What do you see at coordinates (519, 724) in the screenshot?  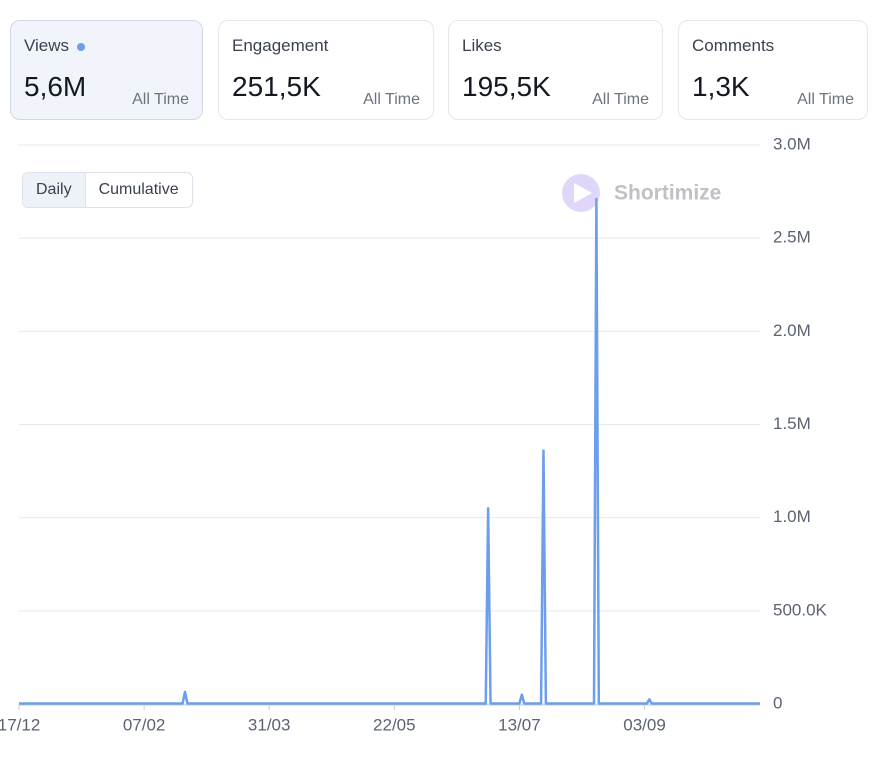 I see `x-tick-label: 13/07` at bounding box center [519, 724].